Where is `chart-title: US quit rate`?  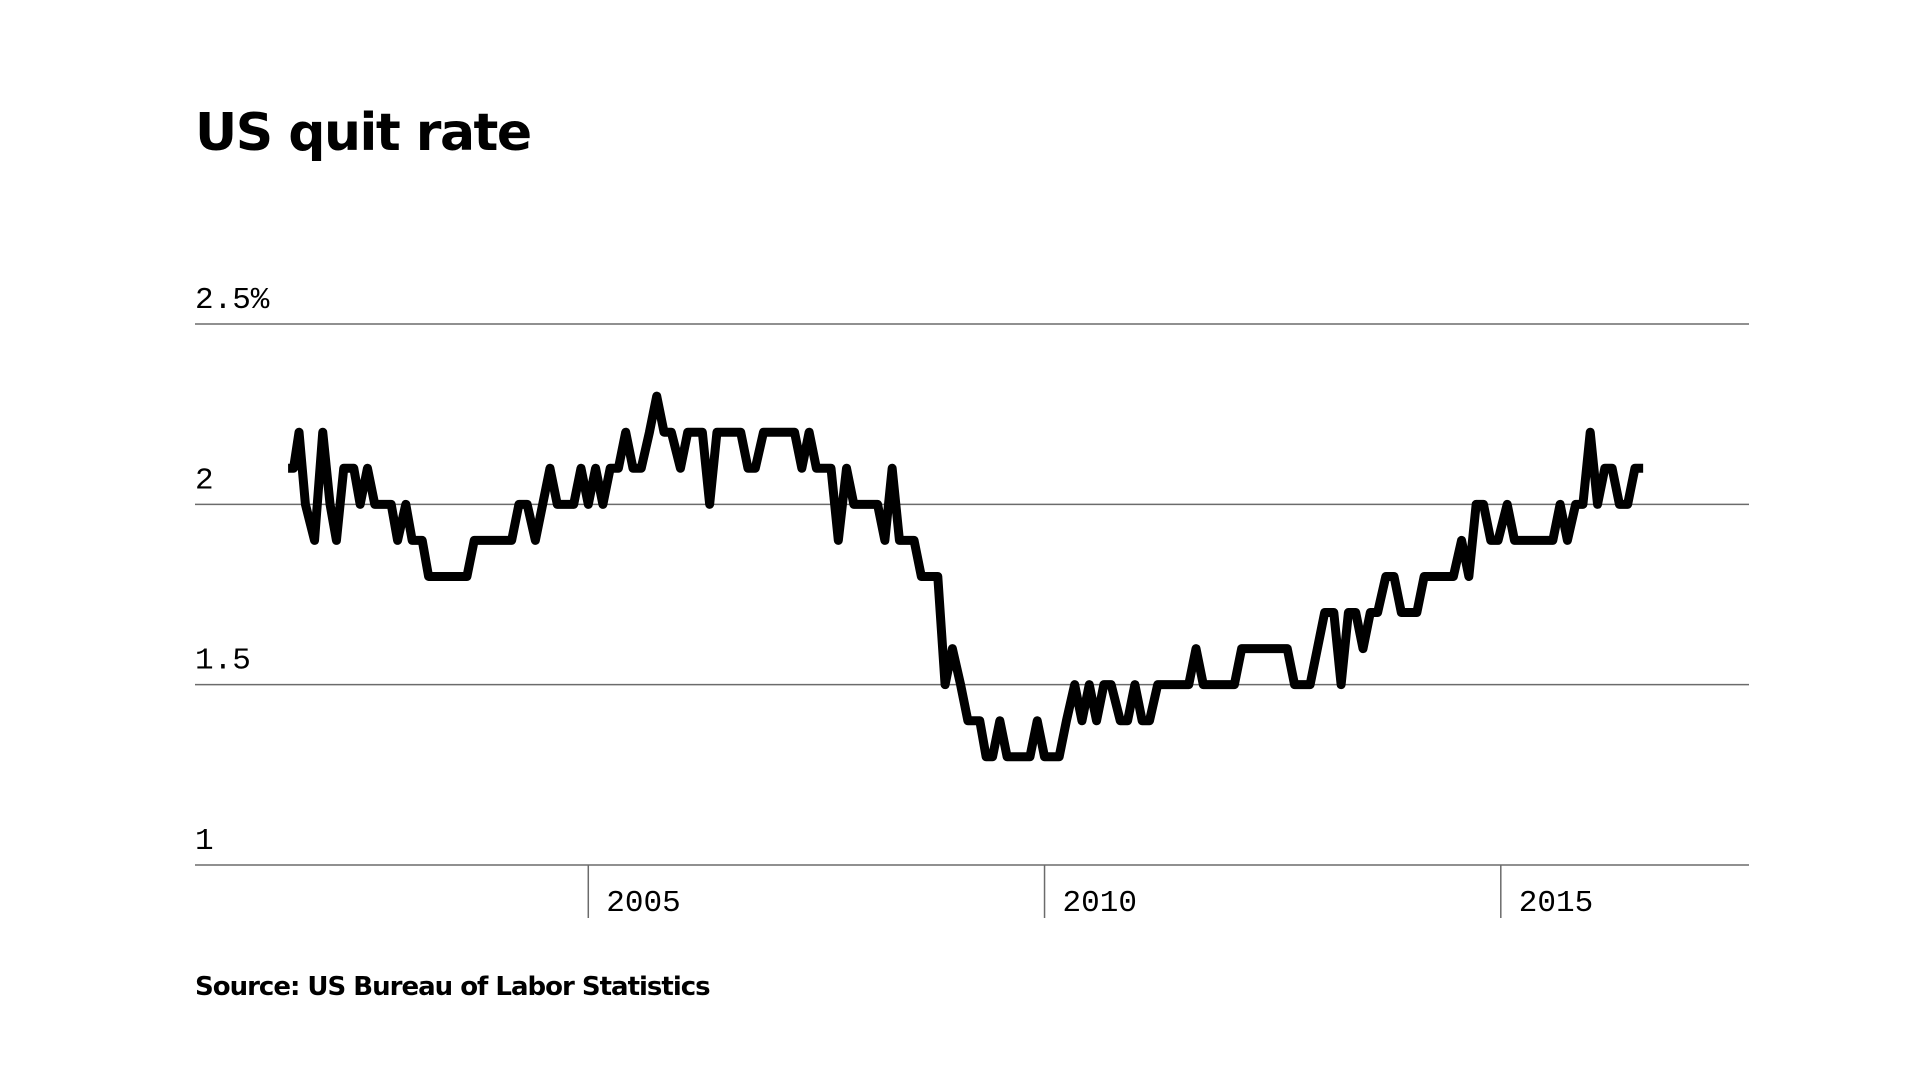
chart-title: US quit rate is located at coordinates (363, 133).